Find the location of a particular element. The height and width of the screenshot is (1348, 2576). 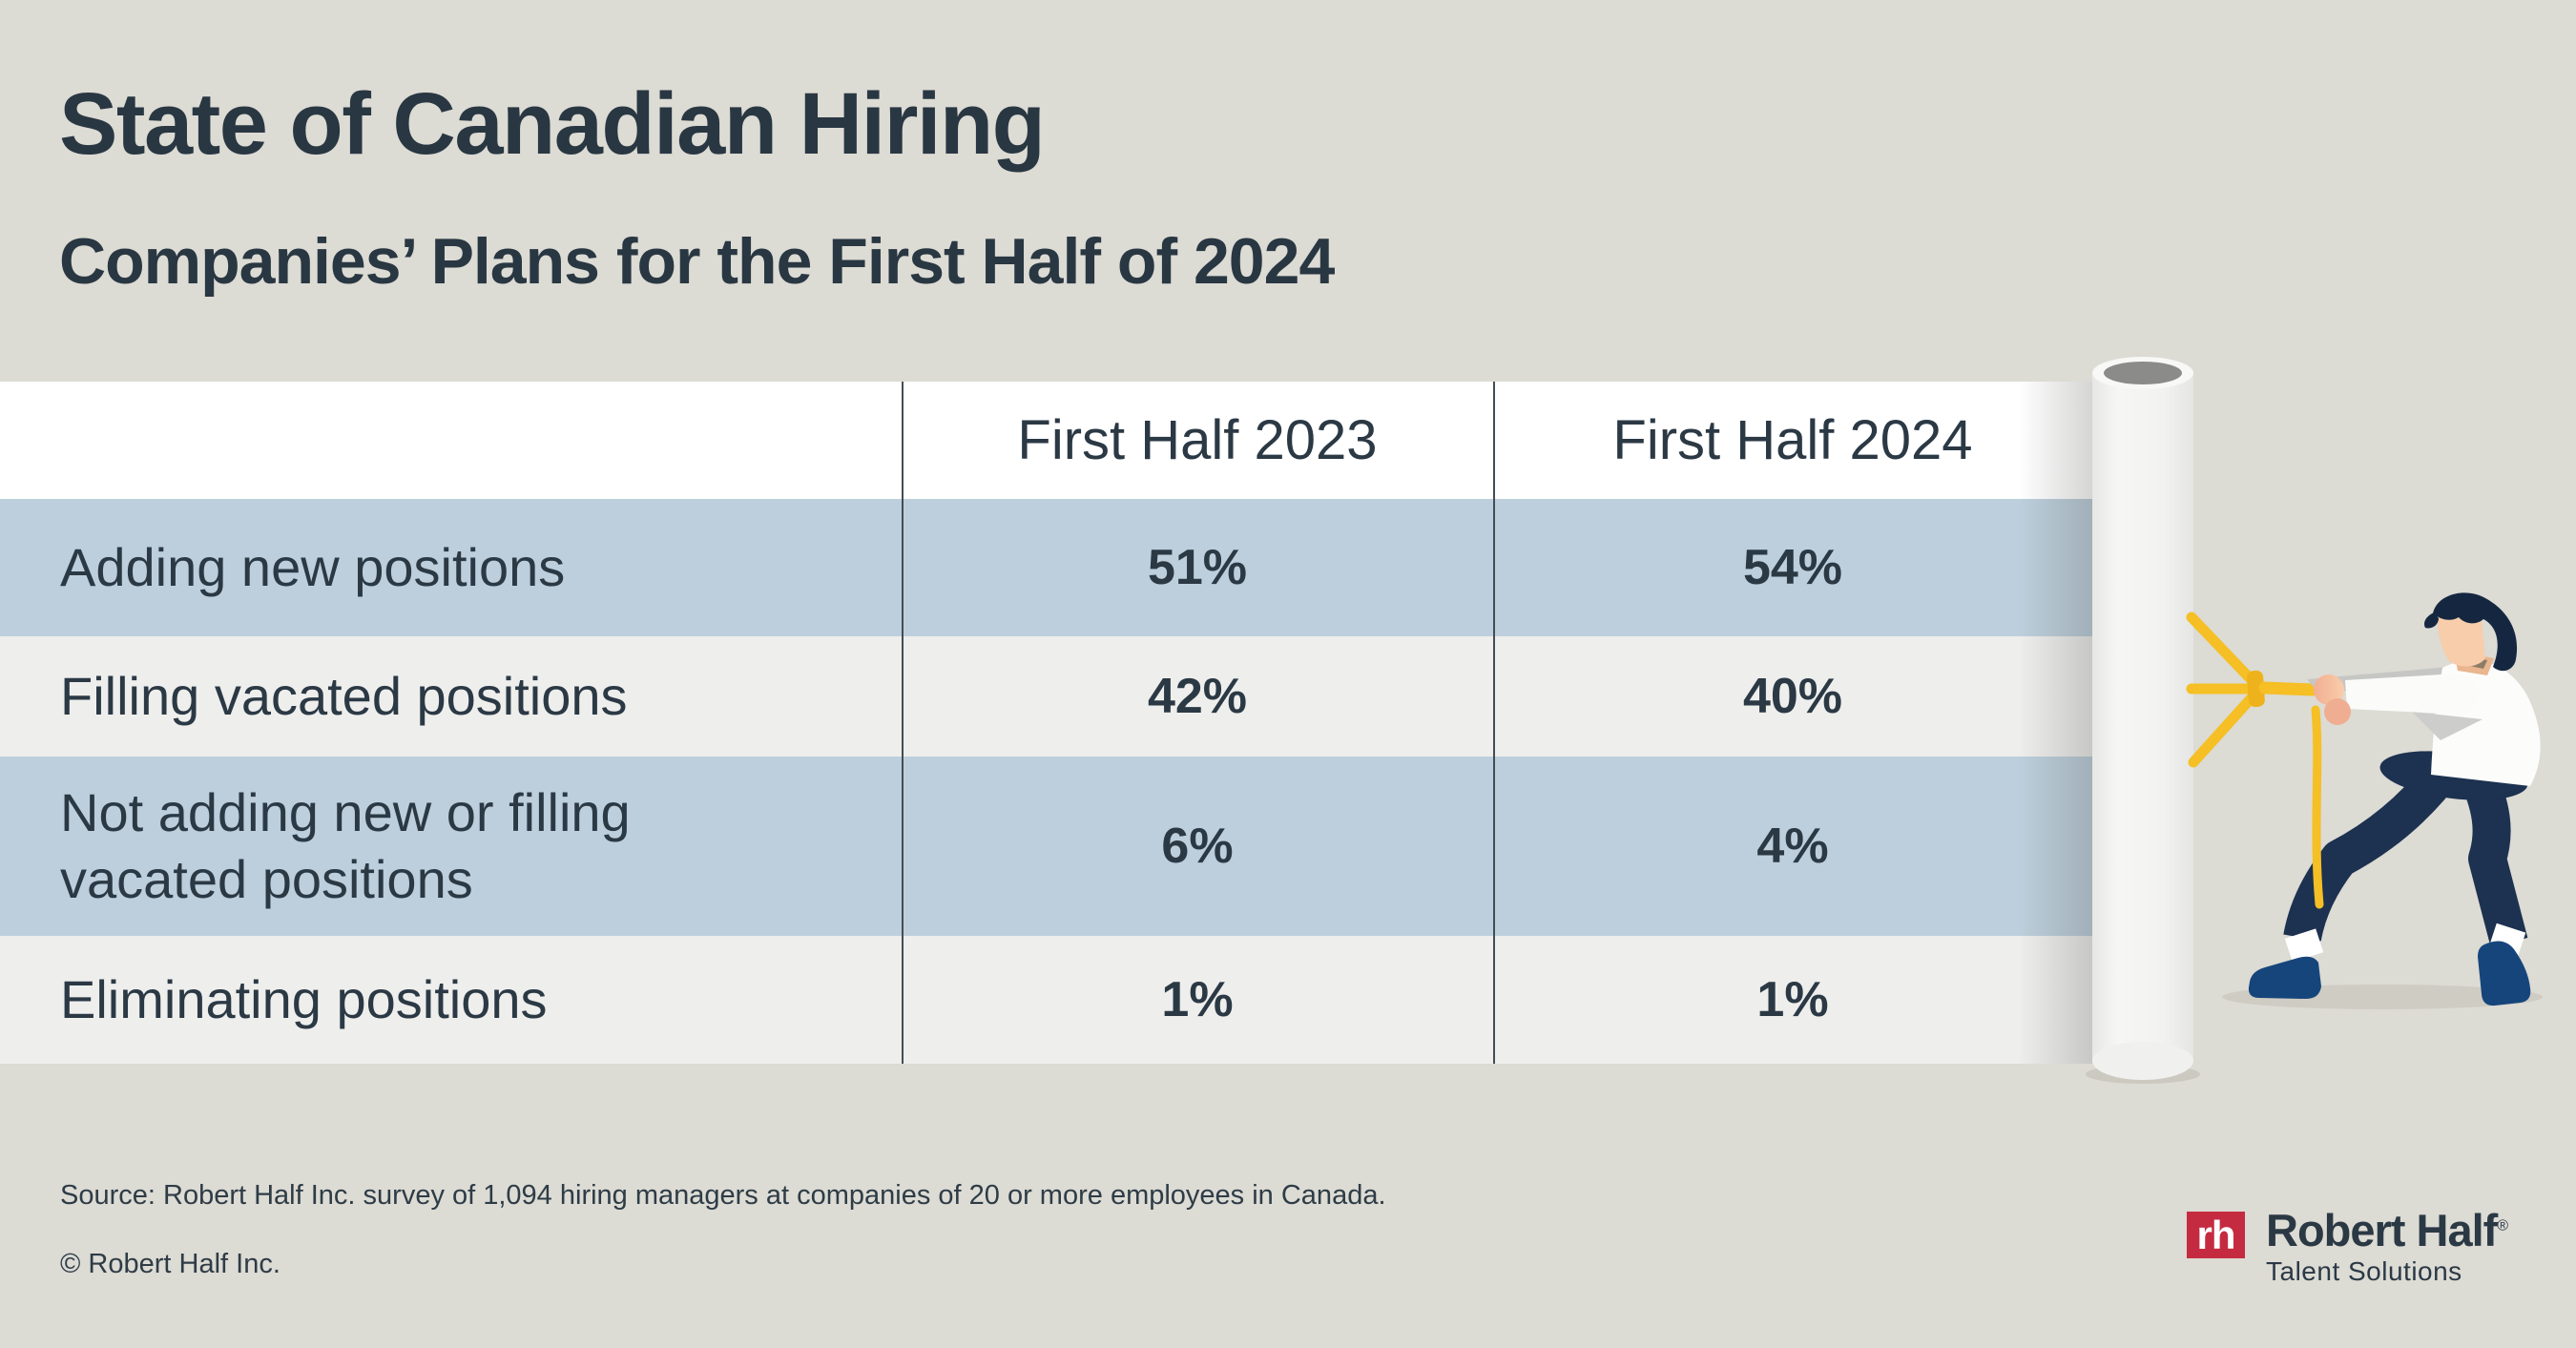

cell-value: 4% is located at coordinates (1792, 846).